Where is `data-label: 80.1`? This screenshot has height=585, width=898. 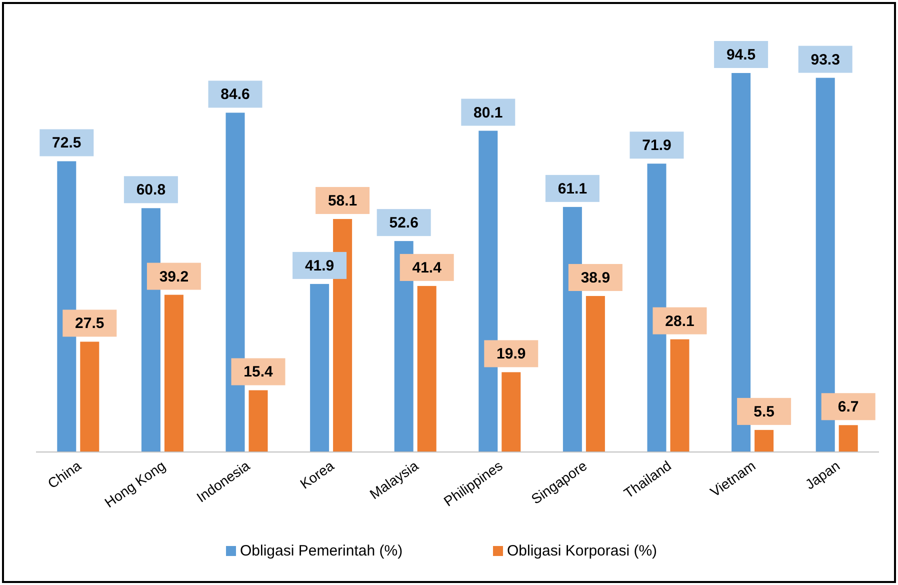 data-label: 80.1 is located at coordinates (488, 113).